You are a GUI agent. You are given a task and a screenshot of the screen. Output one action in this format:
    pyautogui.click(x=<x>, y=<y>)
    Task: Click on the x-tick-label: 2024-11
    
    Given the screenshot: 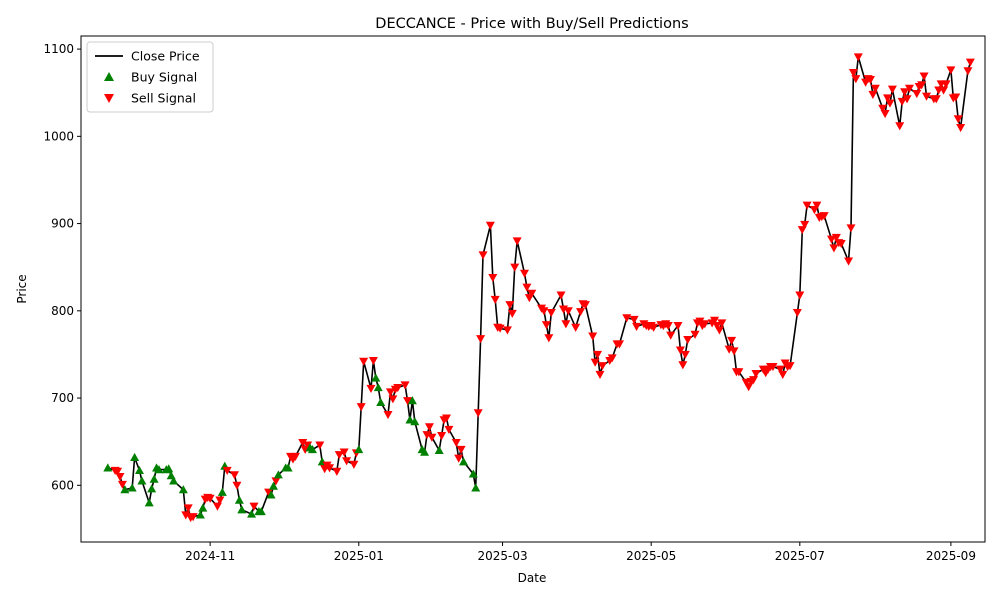 What is the action you would take?
    pyautogui.click(x=210, y=556)
    